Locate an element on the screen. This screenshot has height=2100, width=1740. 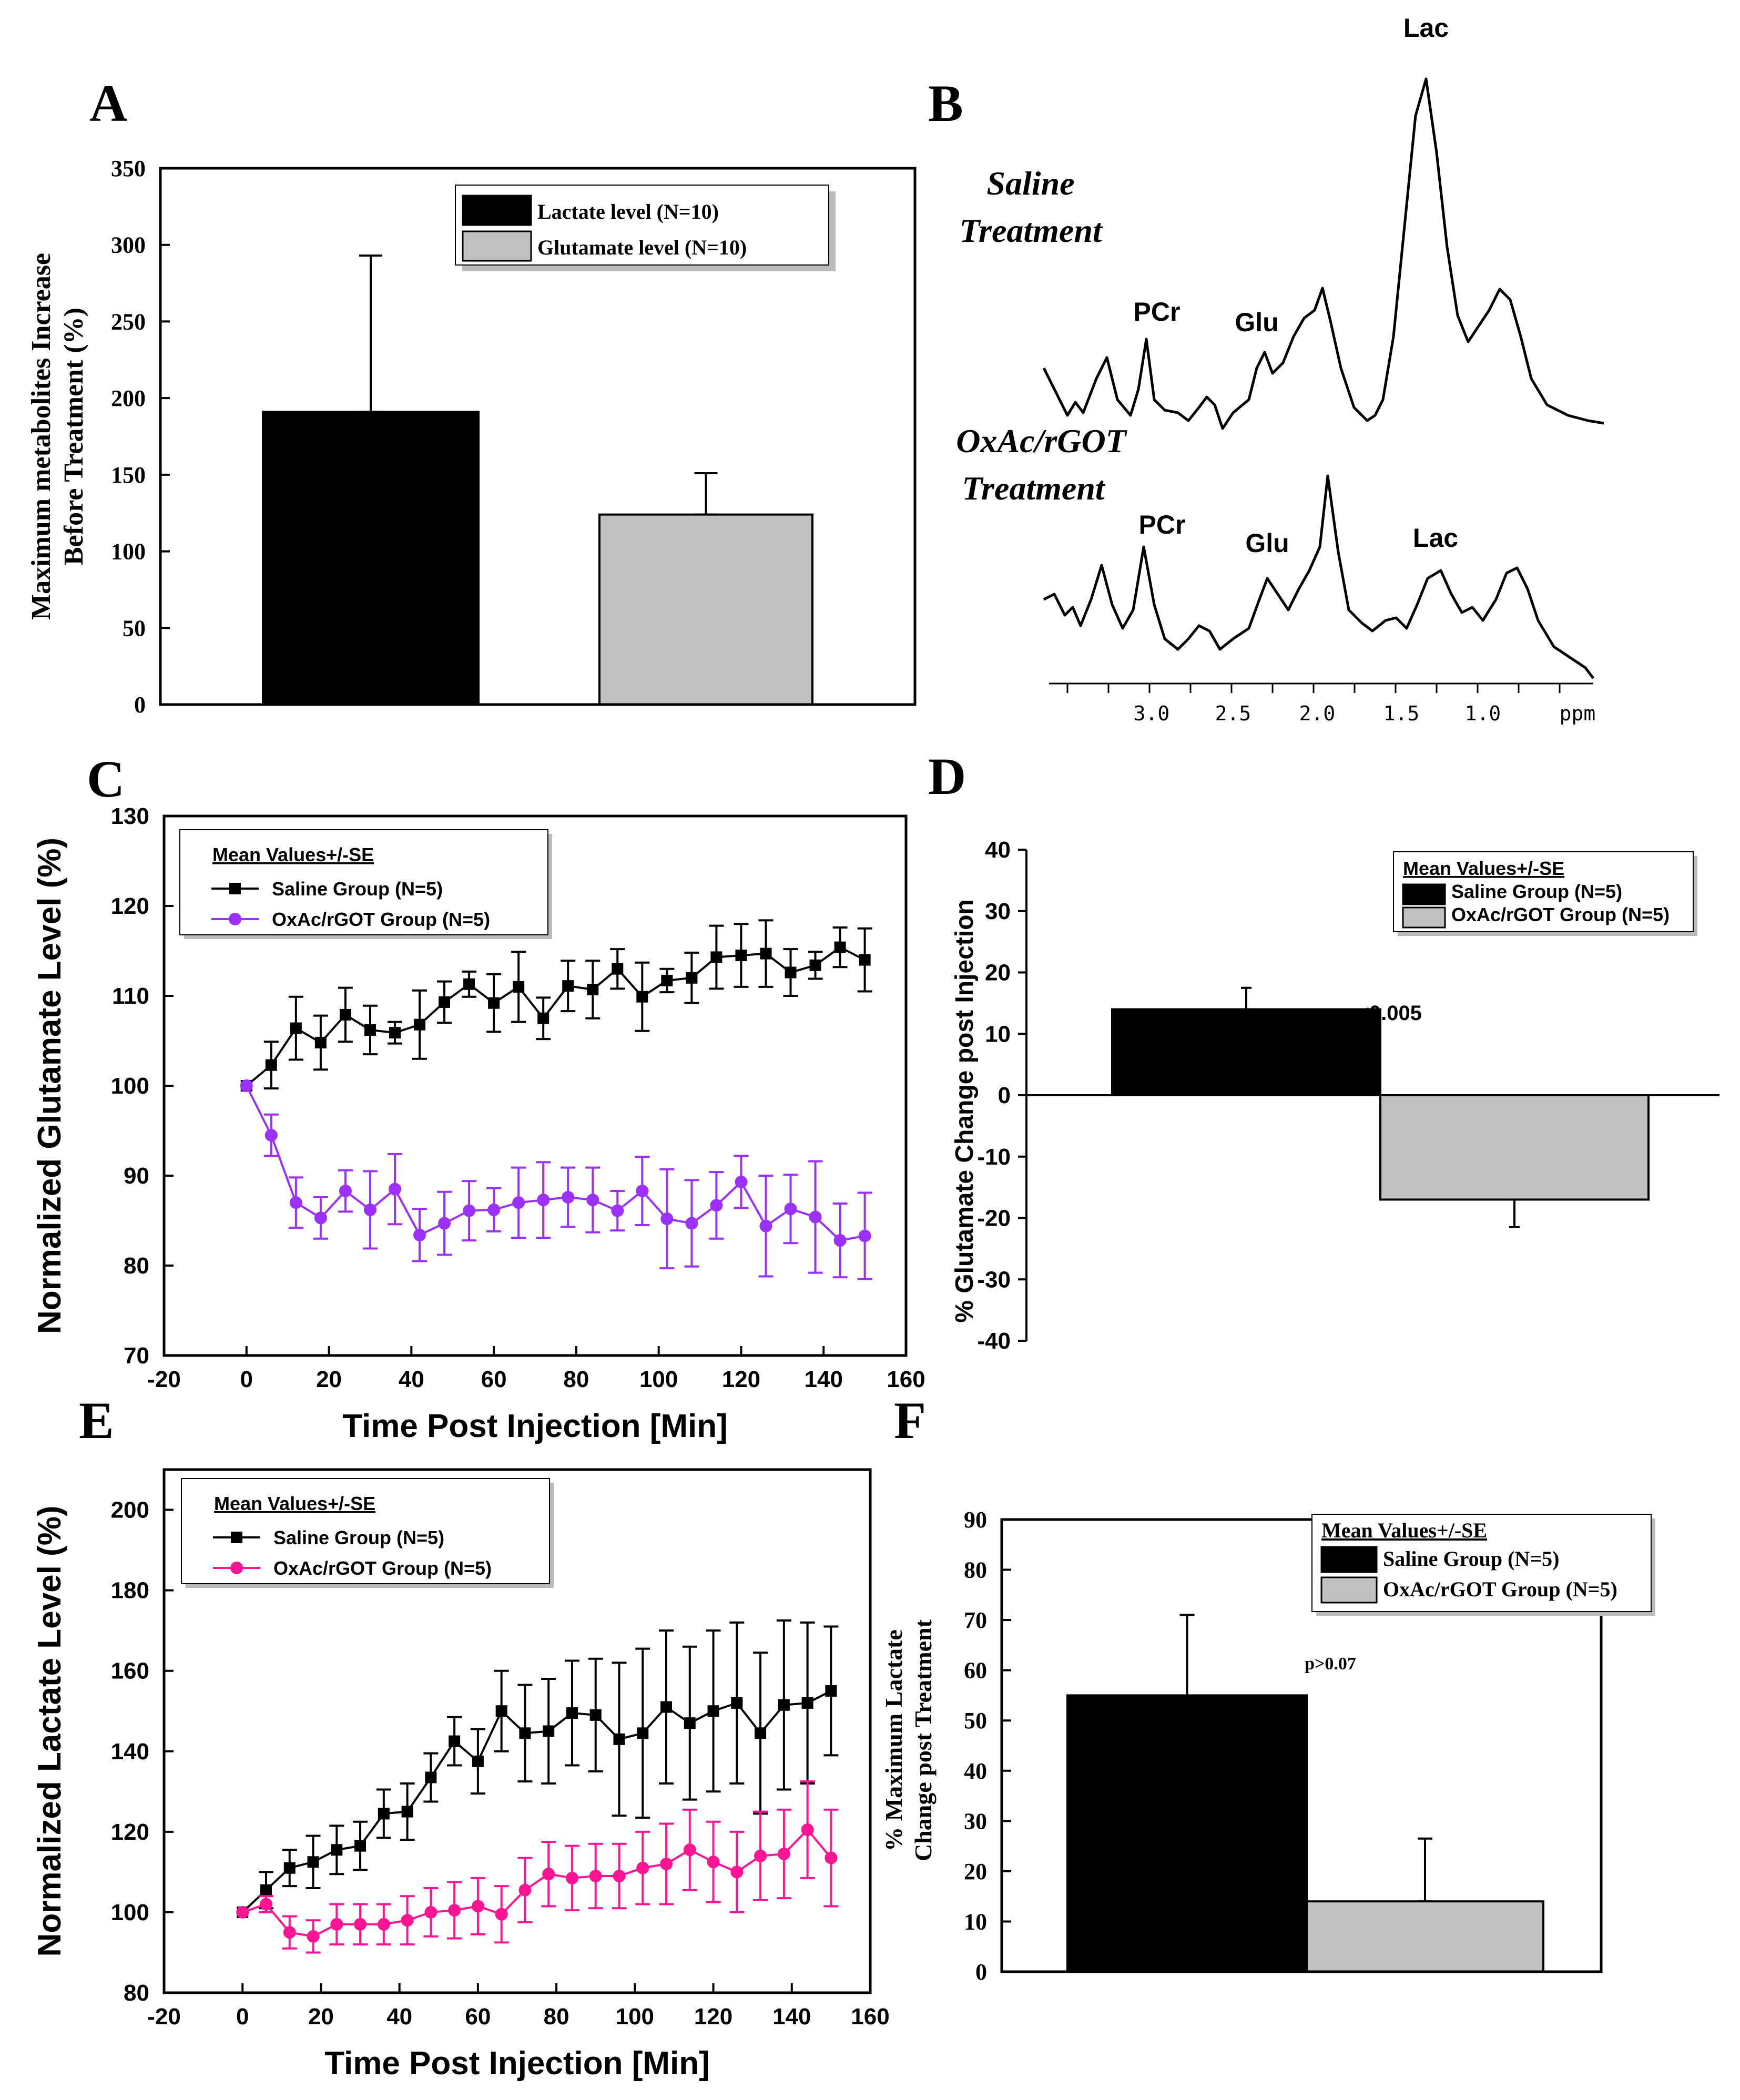
c-xtick-label: 20 is located at coordinates (329, 1380).